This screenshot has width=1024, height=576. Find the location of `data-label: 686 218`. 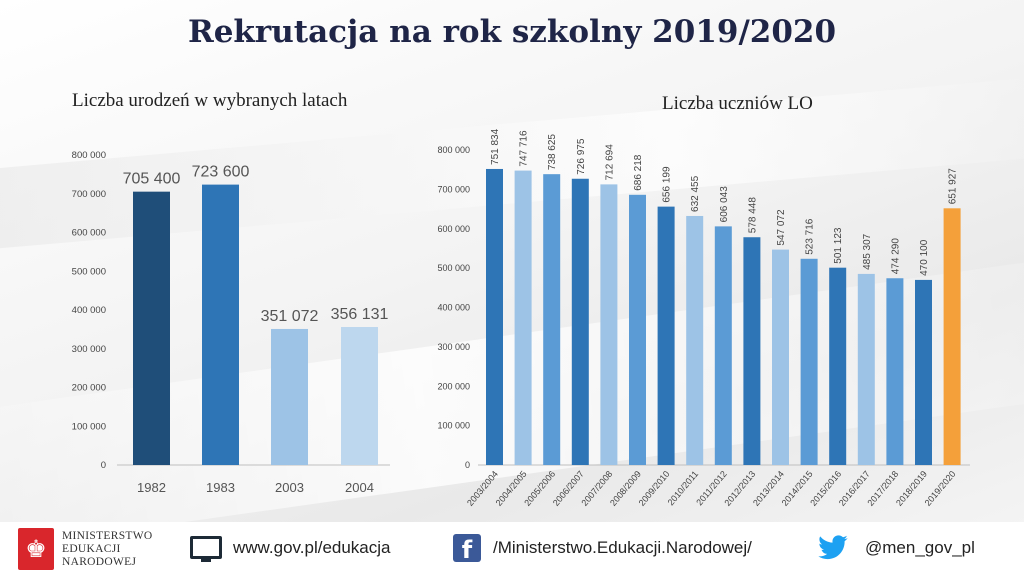

data-label: 686 218 is located at coordinates (638, 172).